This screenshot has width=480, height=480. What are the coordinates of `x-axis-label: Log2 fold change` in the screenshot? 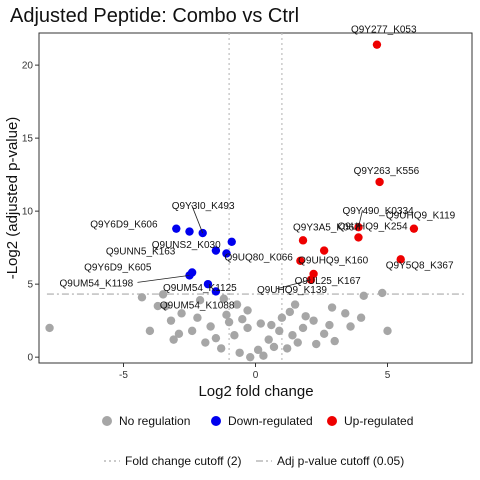 It's located at (255, 391).